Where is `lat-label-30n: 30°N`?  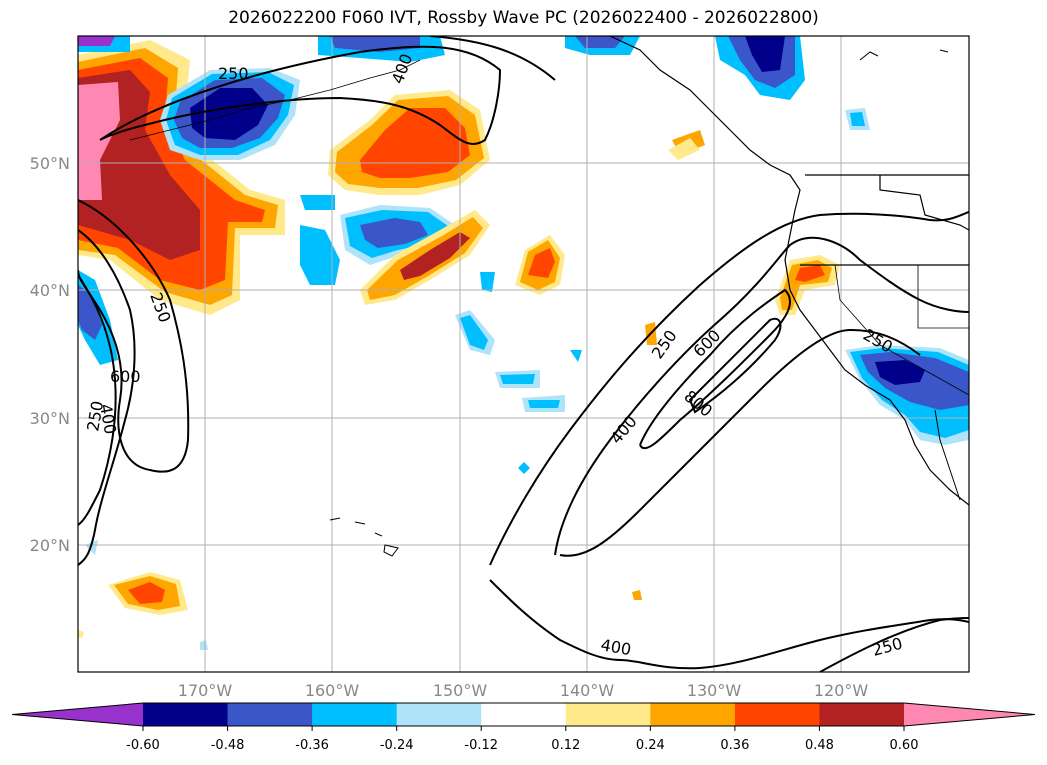 lat-label-30n: 30°N is located at coordinates (50, 418).